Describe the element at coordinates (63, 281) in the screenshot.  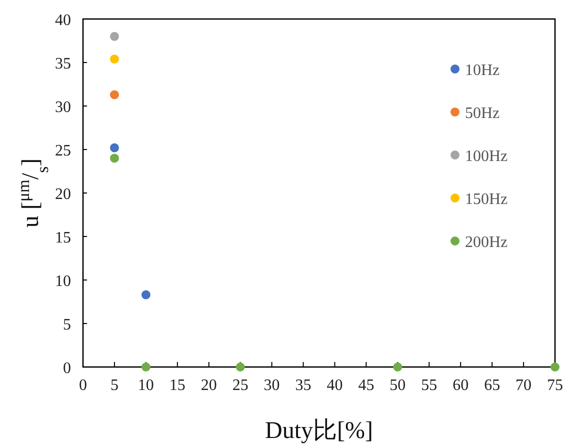
I see `y-tick-label: 10` at that location.